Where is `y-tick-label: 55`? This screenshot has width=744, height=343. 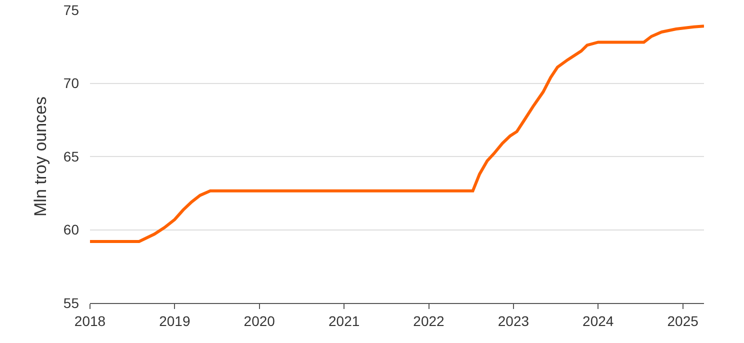 y-tick-label: 55 is located at coordinates (71, 302).